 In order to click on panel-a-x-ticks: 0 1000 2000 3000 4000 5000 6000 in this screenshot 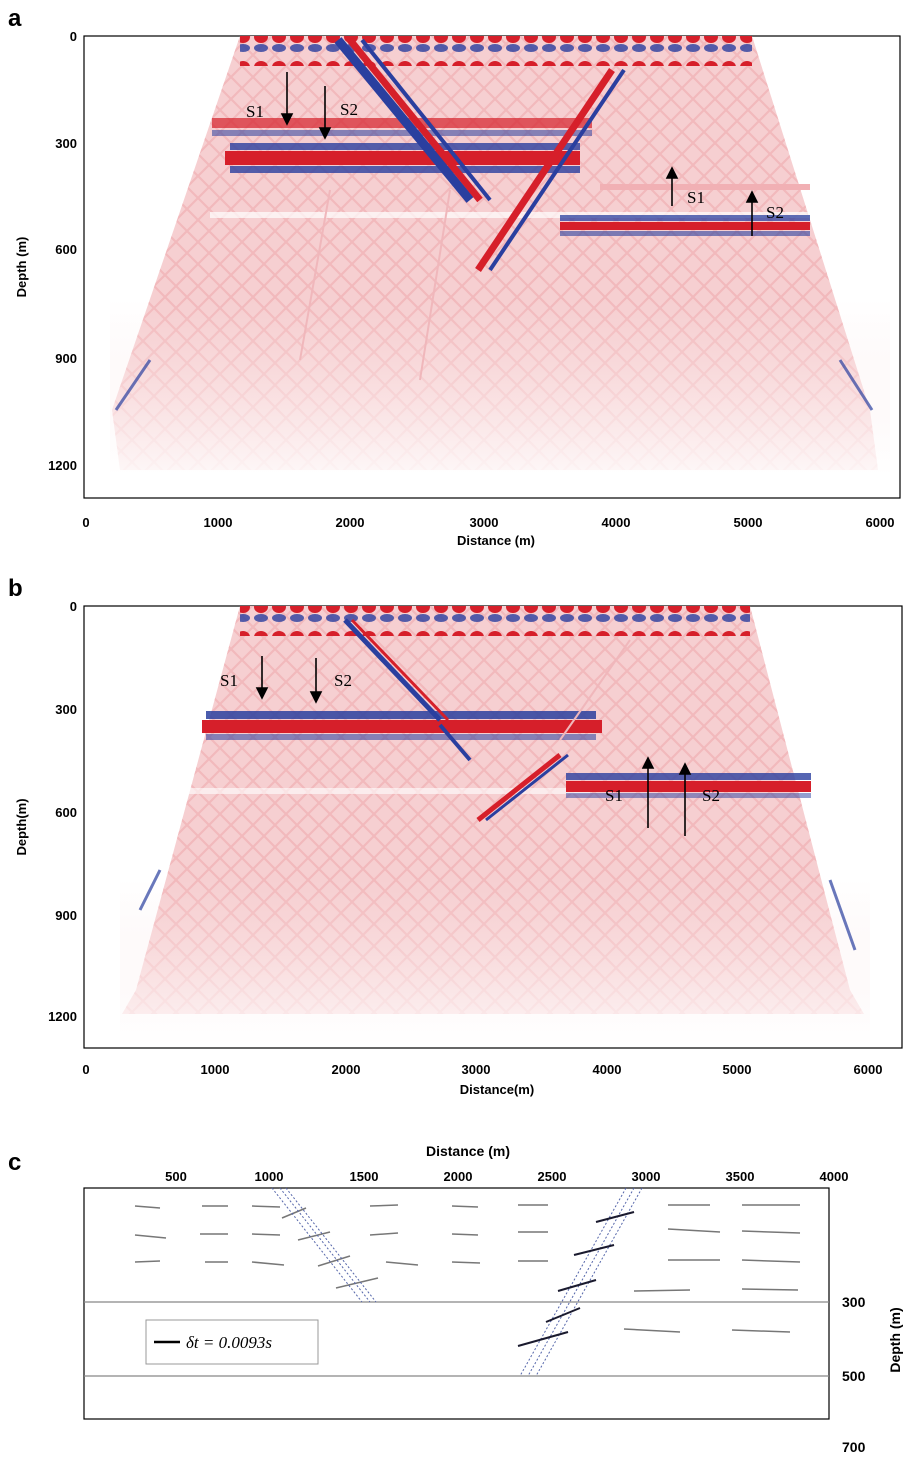, I will do `click(488, 522)`.